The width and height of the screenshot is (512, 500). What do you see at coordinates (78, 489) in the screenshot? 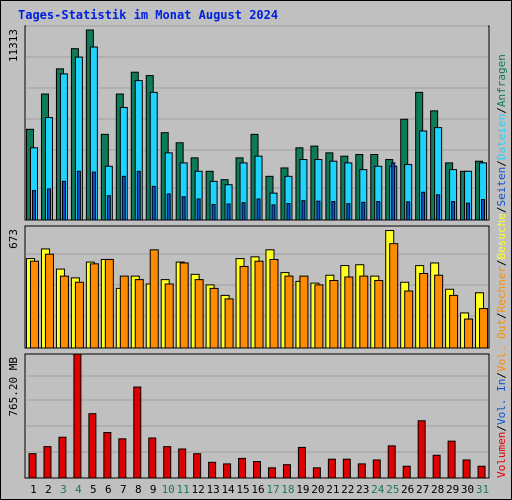
I see `x-tick-label: 4` at bounding box center [78, 489].